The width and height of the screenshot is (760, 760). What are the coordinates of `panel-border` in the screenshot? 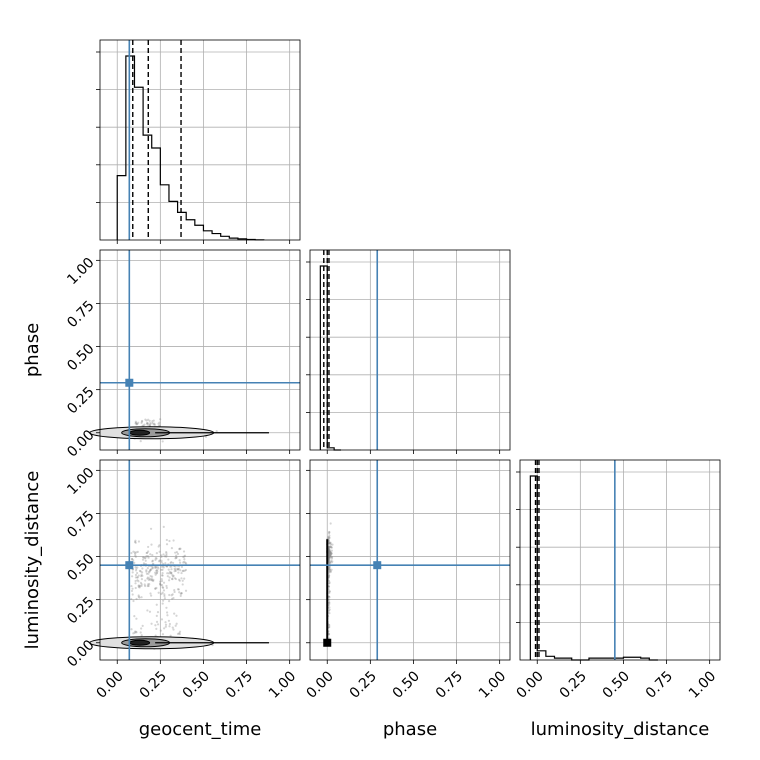 It's located at (200, 560).